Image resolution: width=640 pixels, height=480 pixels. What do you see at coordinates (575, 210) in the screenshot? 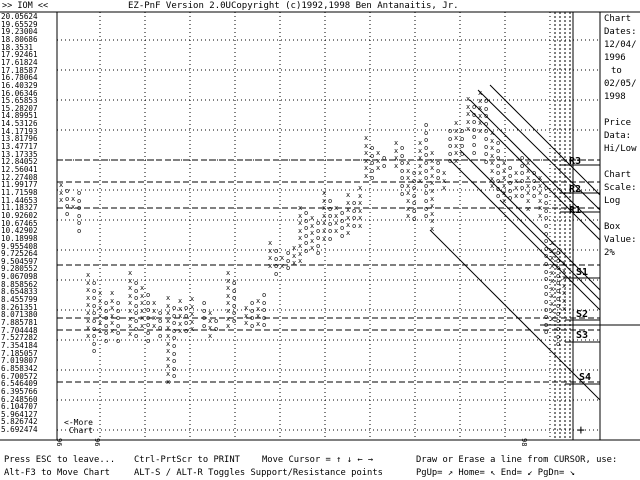
I see `resistance-r1-label: R1` at bounding box center [575, 210].